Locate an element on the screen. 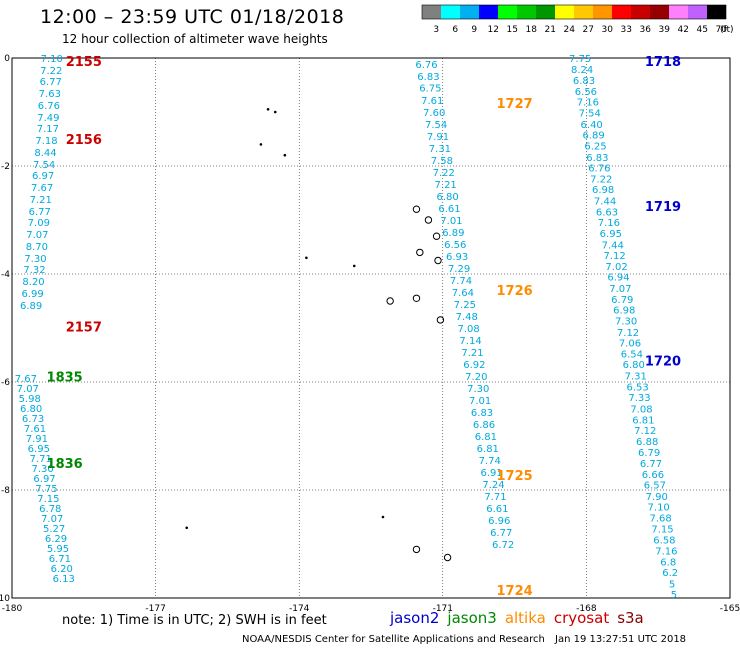  wave-height-value: 8.44 is located at coordinates (45, 153).